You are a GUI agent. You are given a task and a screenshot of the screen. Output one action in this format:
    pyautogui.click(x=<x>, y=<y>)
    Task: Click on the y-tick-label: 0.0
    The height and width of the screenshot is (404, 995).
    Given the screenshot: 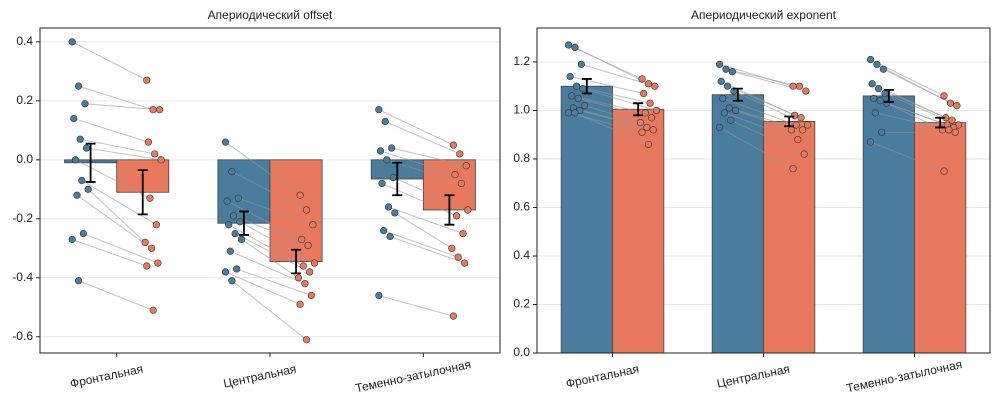 What is the action you would take?
    pyautogui.click(x=24, y=159)
    